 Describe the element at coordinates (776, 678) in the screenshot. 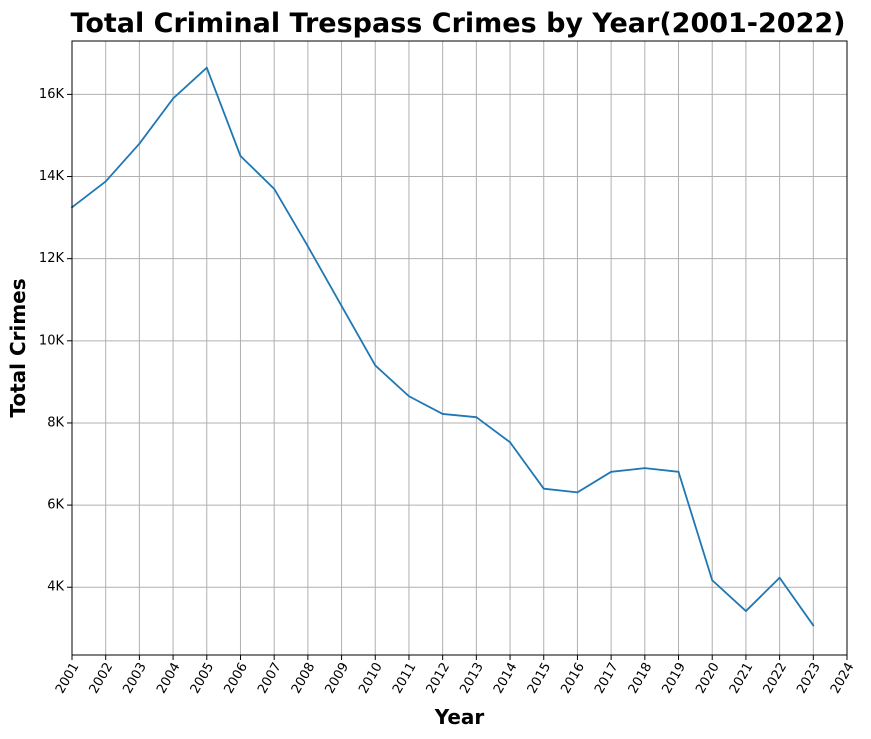

I see `x-tick-label: 2022` at that location.